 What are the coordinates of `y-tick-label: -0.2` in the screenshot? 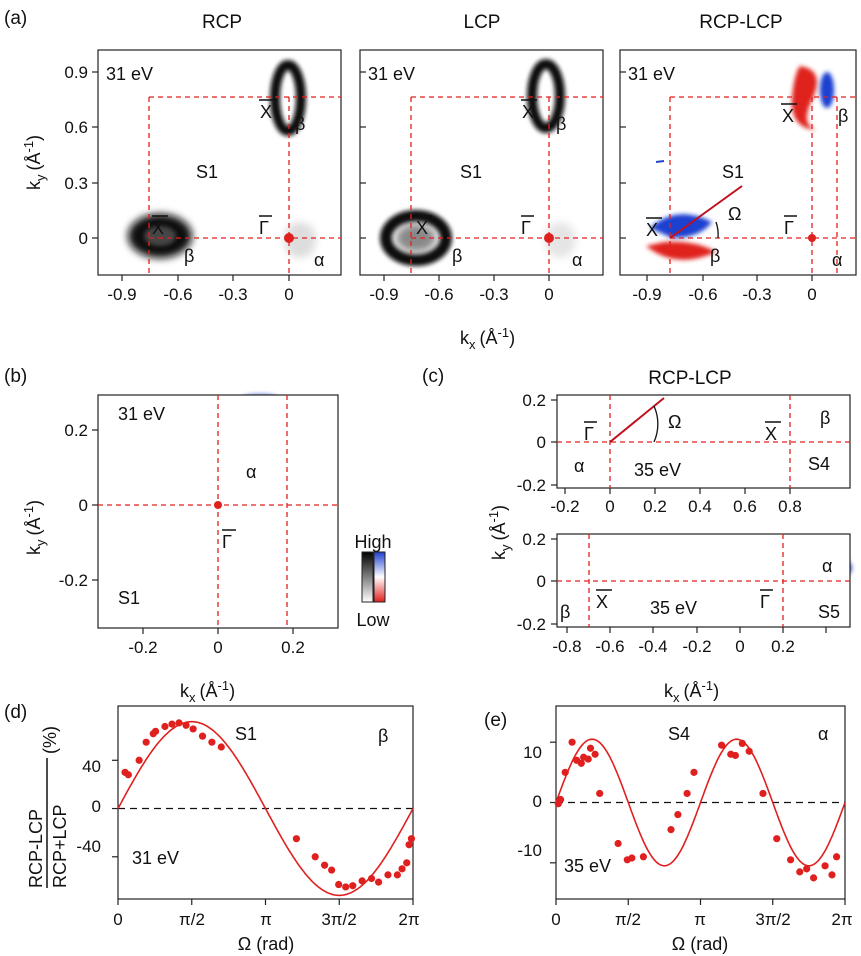 It's located at (73, 580).